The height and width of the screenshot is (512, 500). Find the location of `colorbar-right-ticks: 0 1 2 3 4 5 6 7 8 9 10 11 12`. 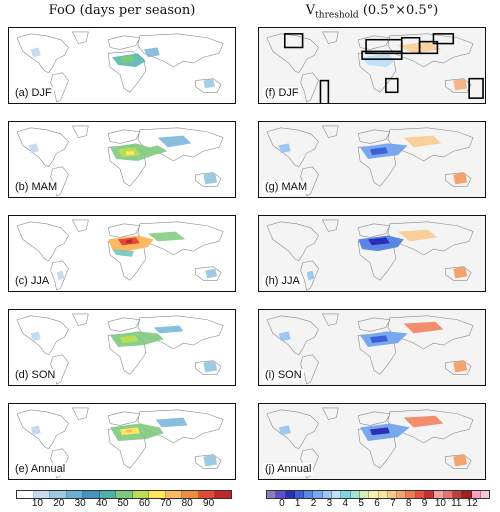

colorbar-right-ticks: 0 1 2 3 4 5 6 7 8 9 10 11 12 is located at coordinates (377, 504).